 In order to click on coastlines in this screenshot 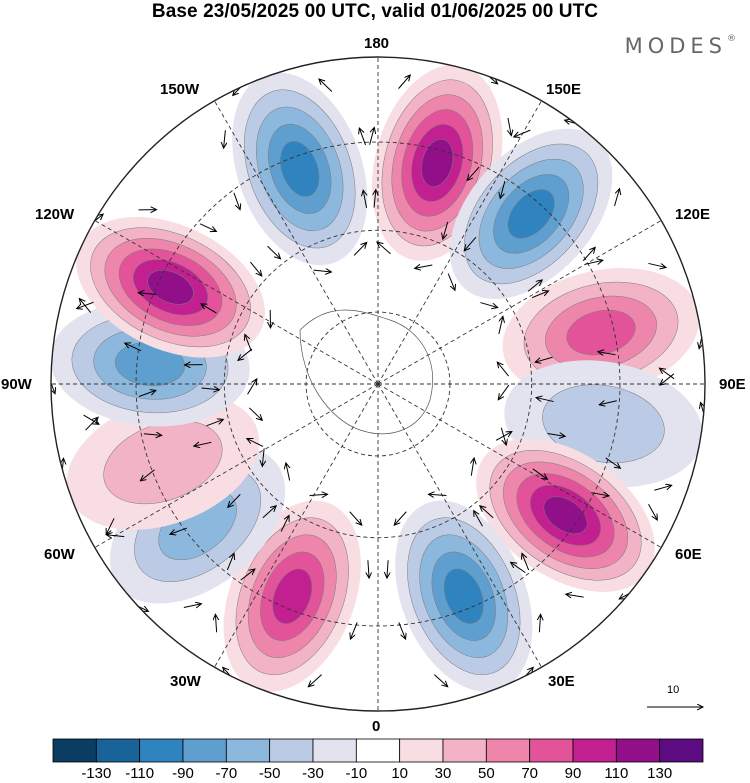, I will do `click(366, 371)`.